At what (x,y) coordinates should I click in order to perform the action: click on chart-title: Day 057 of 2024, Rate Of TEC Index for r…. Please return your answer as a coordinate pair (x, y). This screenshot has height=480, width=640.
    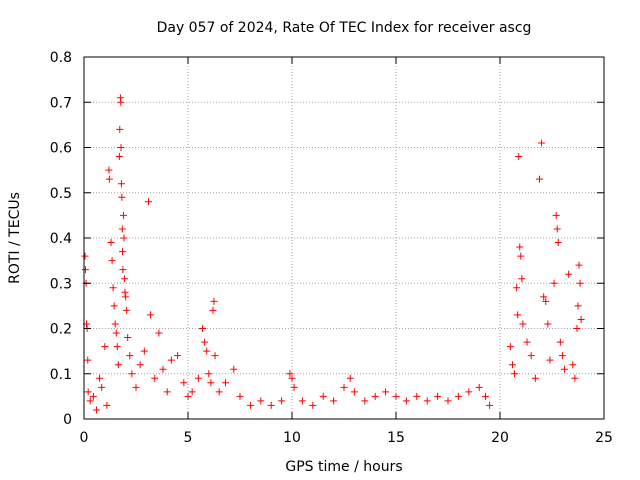
    Looking at the image, I should click on (344, 28).